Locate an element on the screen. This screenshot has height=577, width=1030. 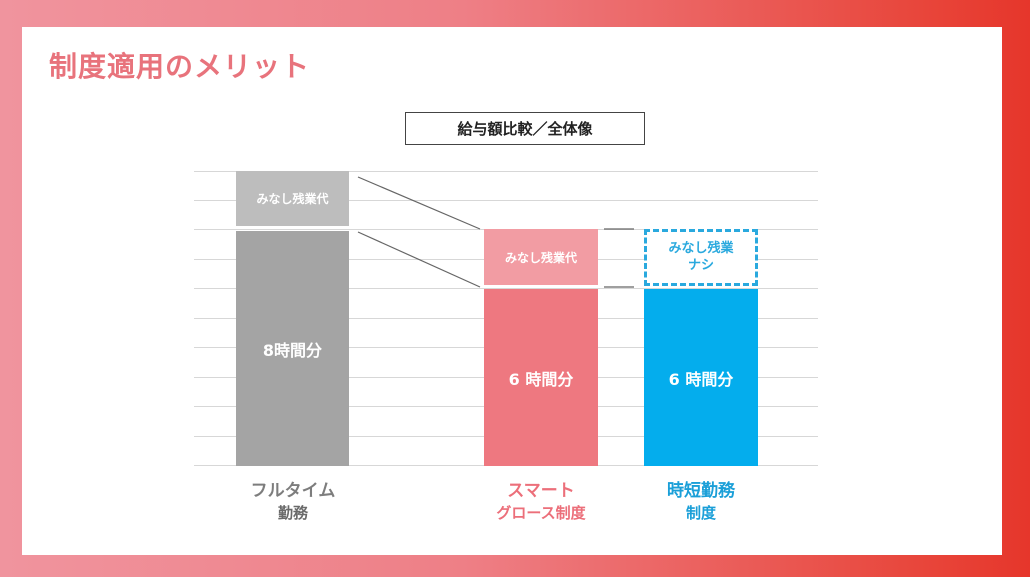
category-fulltime-line1: フルタイム is located at coordinates (293, 491).